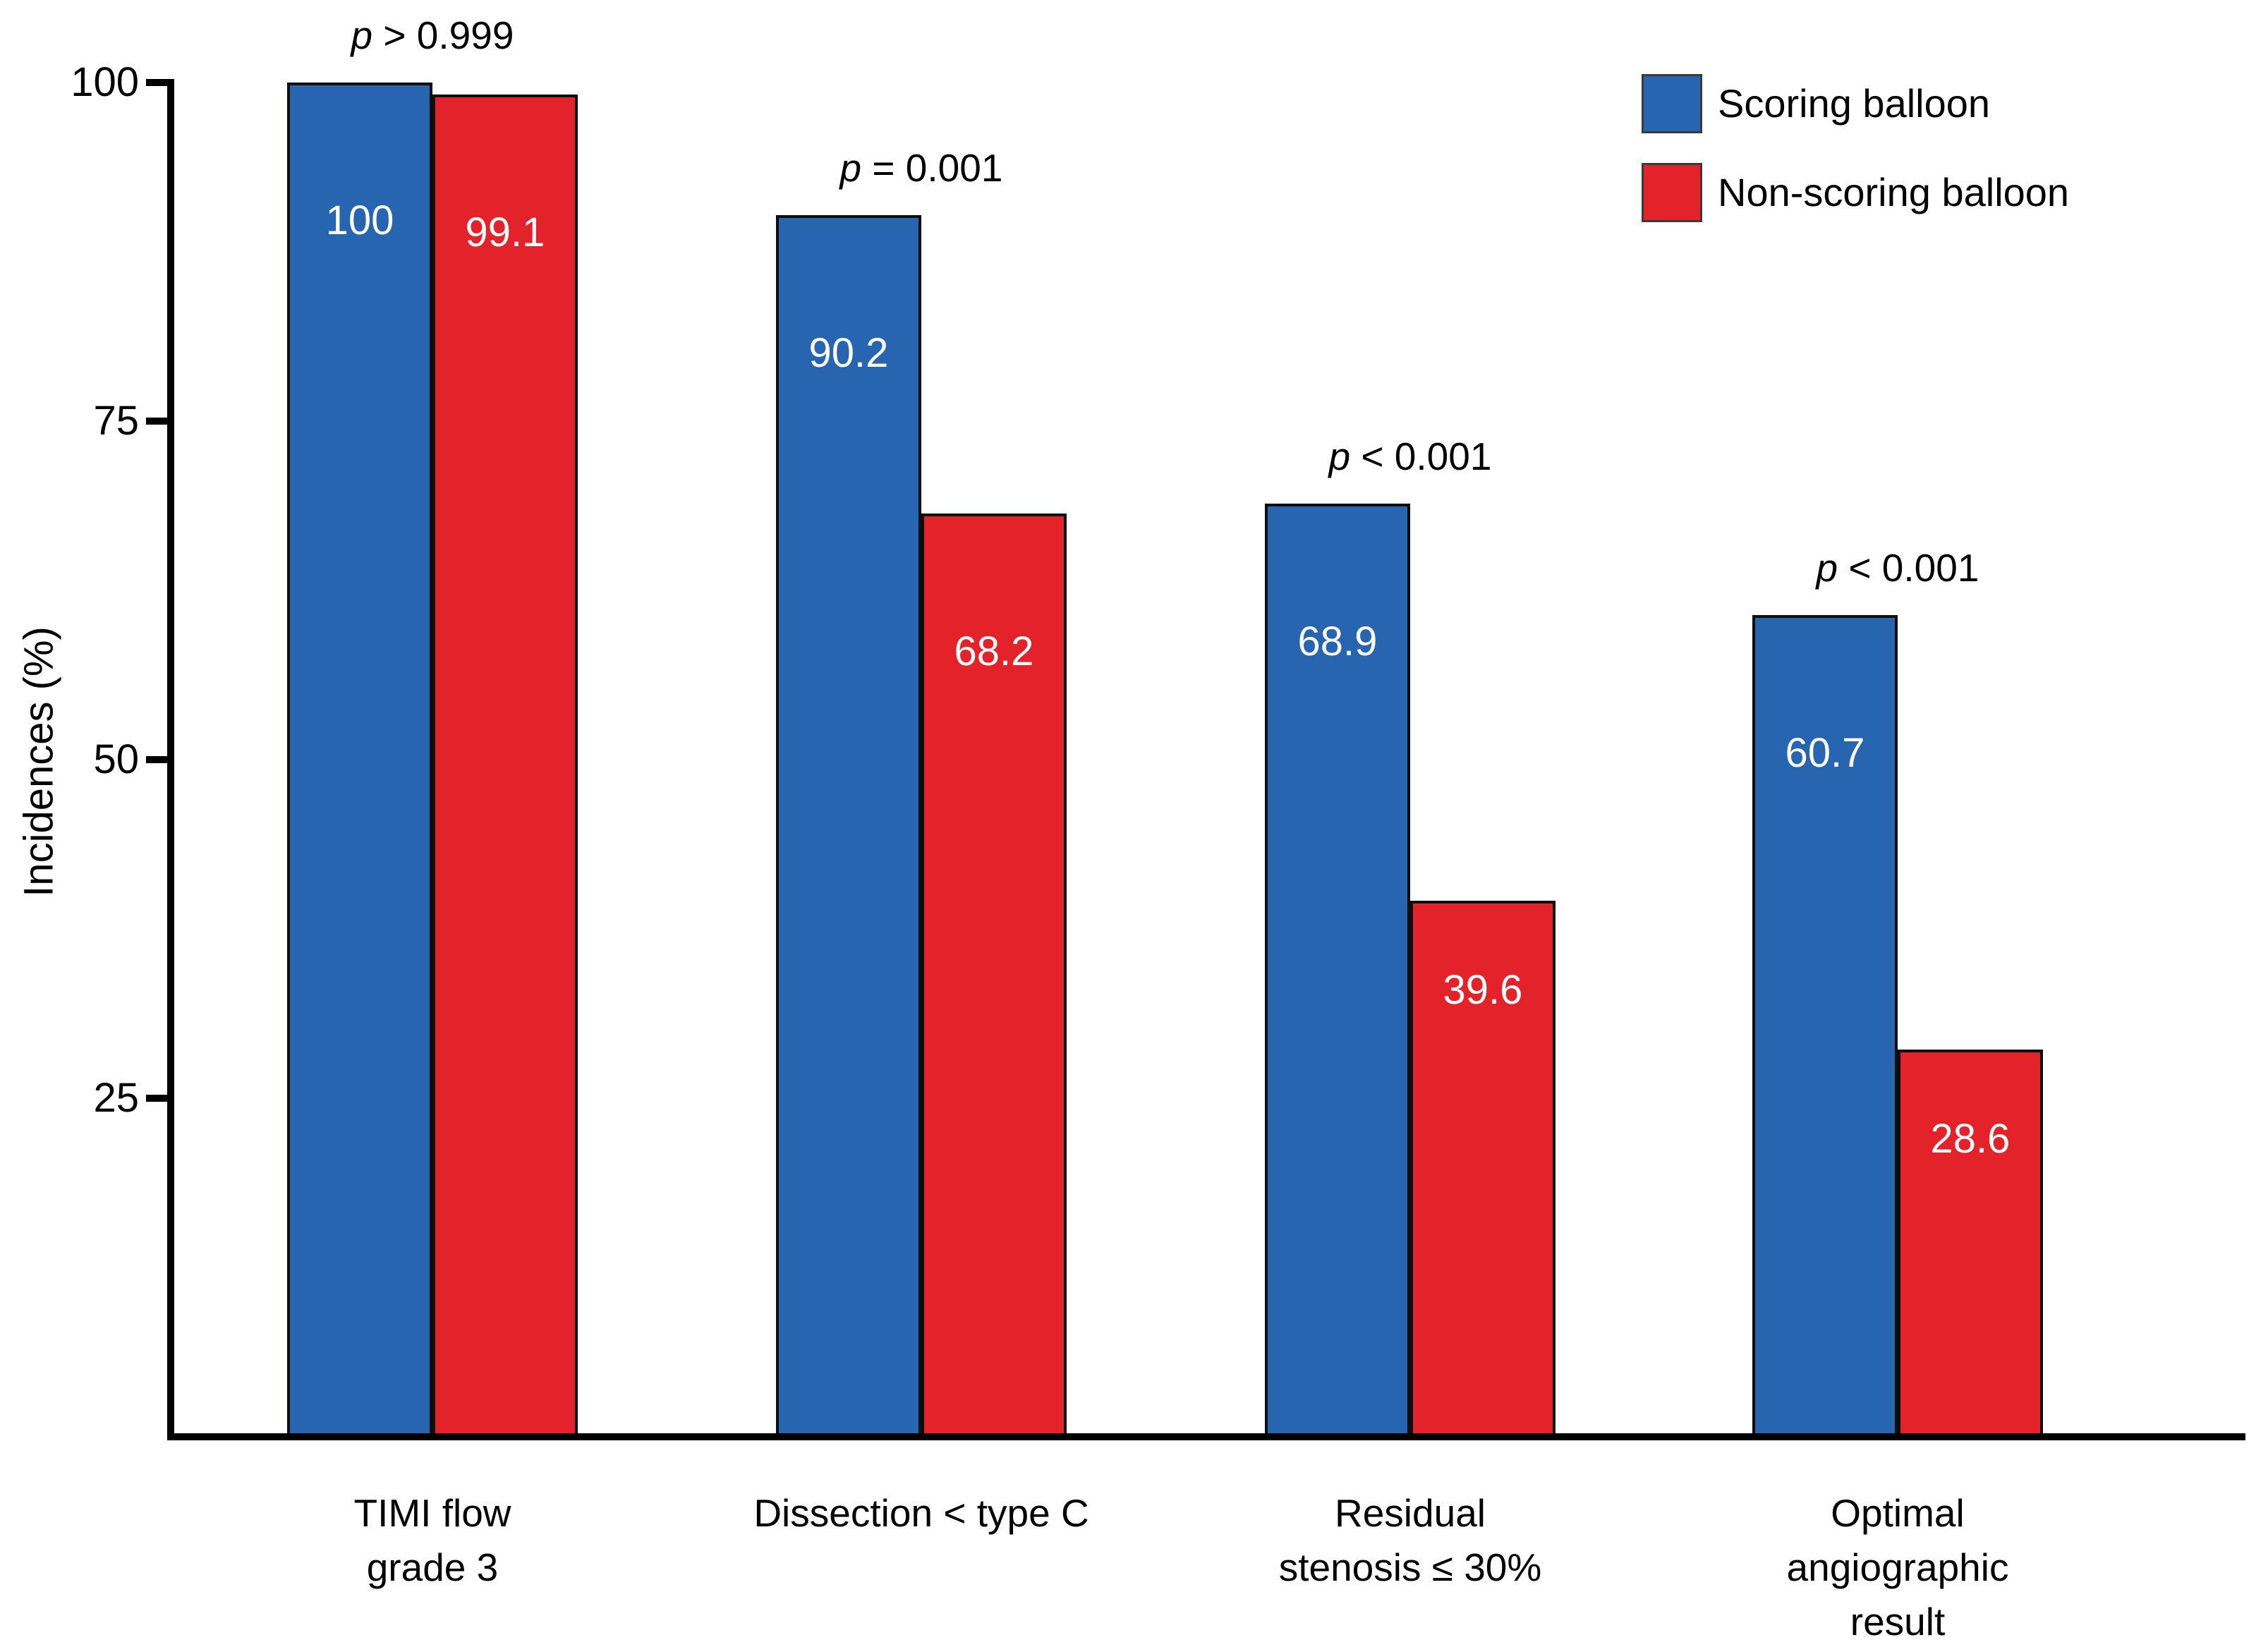 The width and height of the screenshot is (2268, 1647). What do you see at coordinates (1854, 103) in the screenshot?
I see `legend-label-scoring-balloon: Scoring balloon` at bounding box center [1854, 103].